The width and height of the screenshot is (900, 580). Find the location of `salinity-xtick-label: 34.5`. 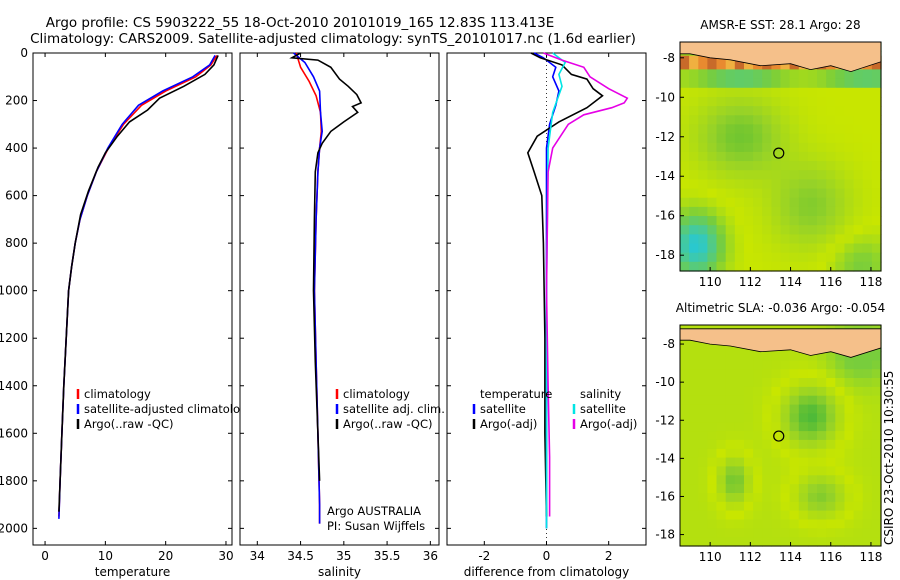

salinity-xtick-label: 34.5 is located at coordinates (300, 556).